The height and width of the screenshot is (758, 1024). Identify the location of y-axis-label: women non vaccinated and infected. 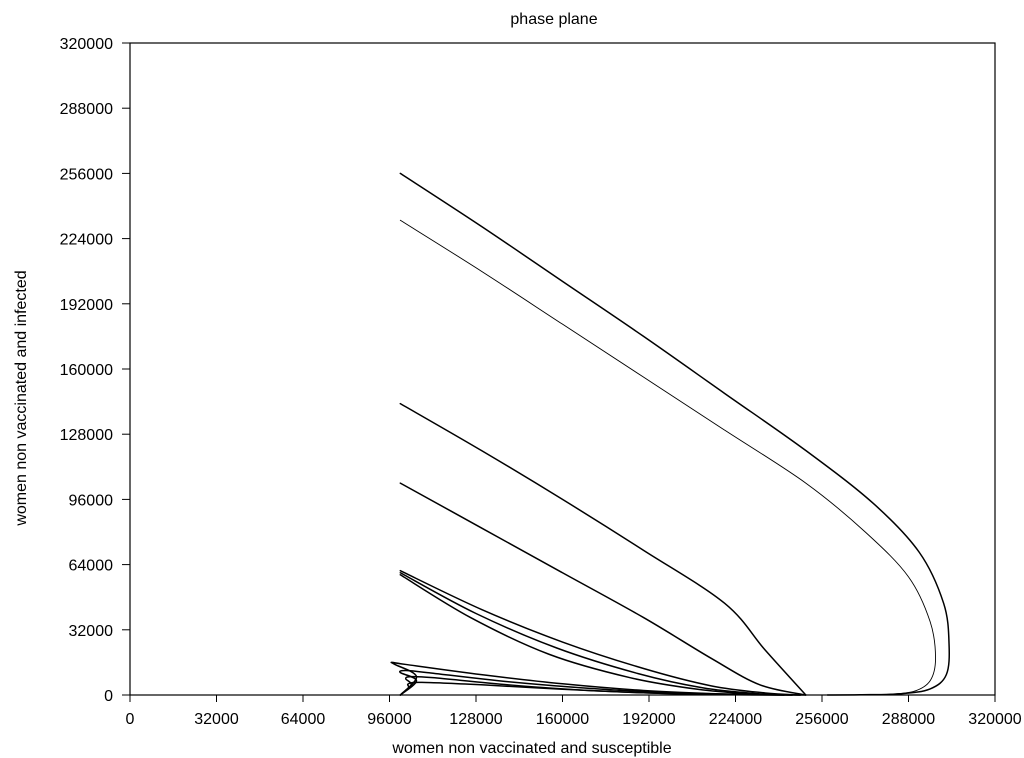
(21, 398).